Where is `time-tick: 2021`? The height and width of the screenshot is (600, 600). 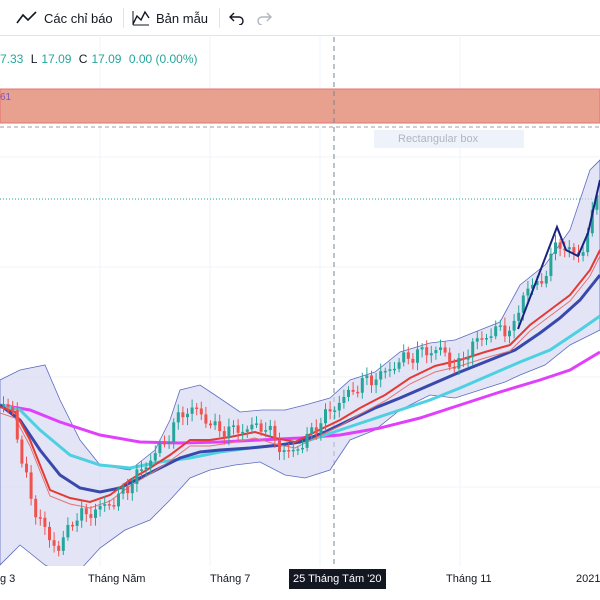
time-tick: 2021 is located at coordinates (588, 579).